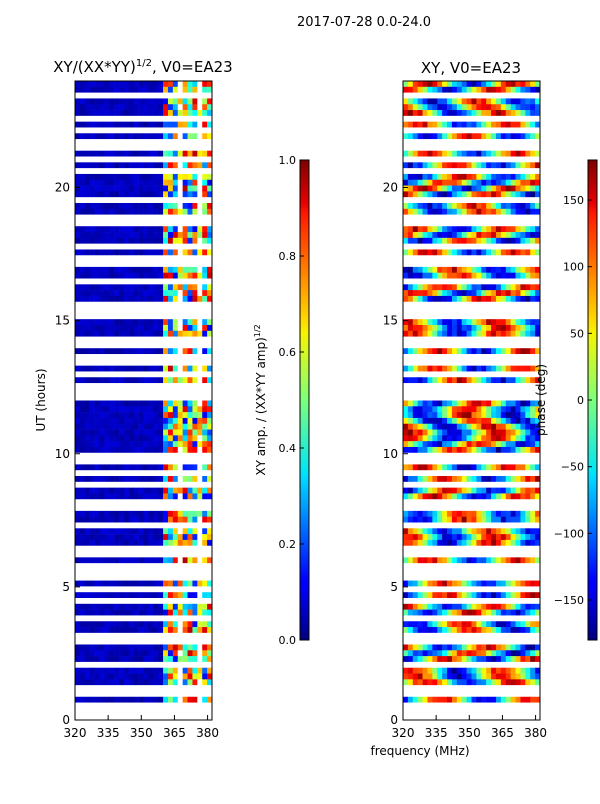  I want to click on left-colorbar-tick-label: 0.8, so click(288, 256).